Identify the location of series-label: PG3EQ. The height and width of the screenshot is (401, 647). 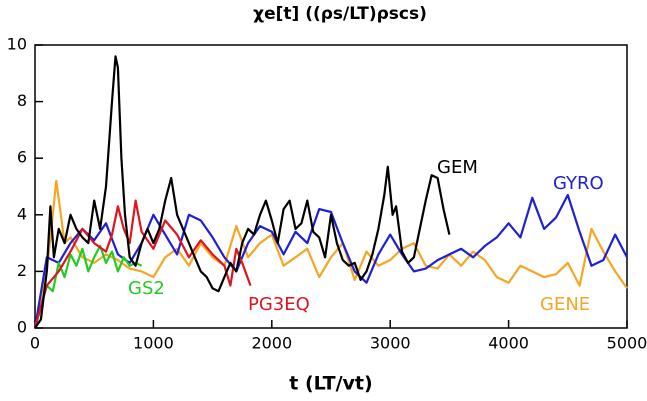
(279, 304).